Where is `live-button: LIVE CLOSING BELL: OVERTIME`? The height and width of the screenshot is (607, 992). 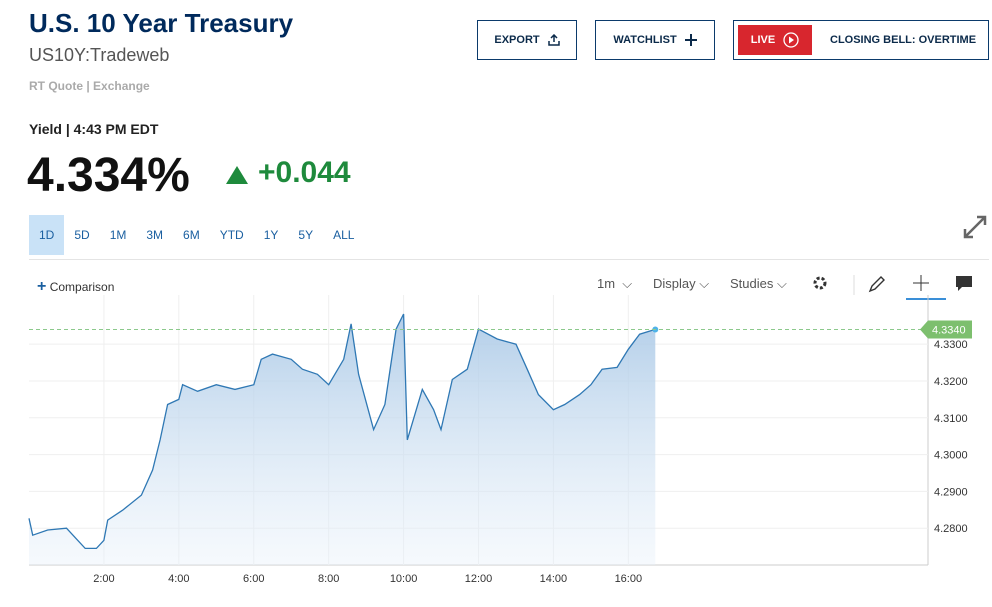 live-button: LIVE CLOSING BELL: OVERTIME is located at coordinates (861, 40).